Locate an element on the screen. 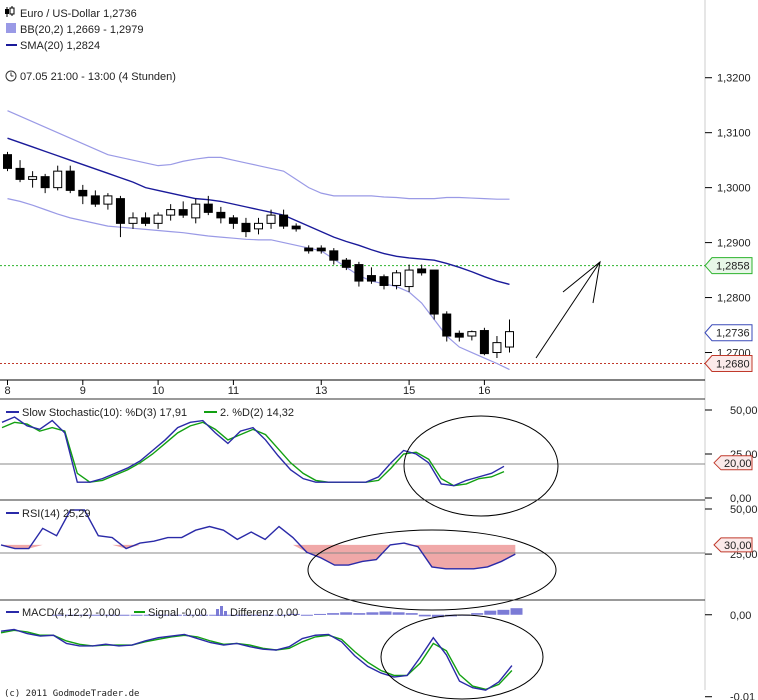 The width and height of the screenshot is (758, 700). signal-title: Signal -0,00 is located at coordinates (177, 613).